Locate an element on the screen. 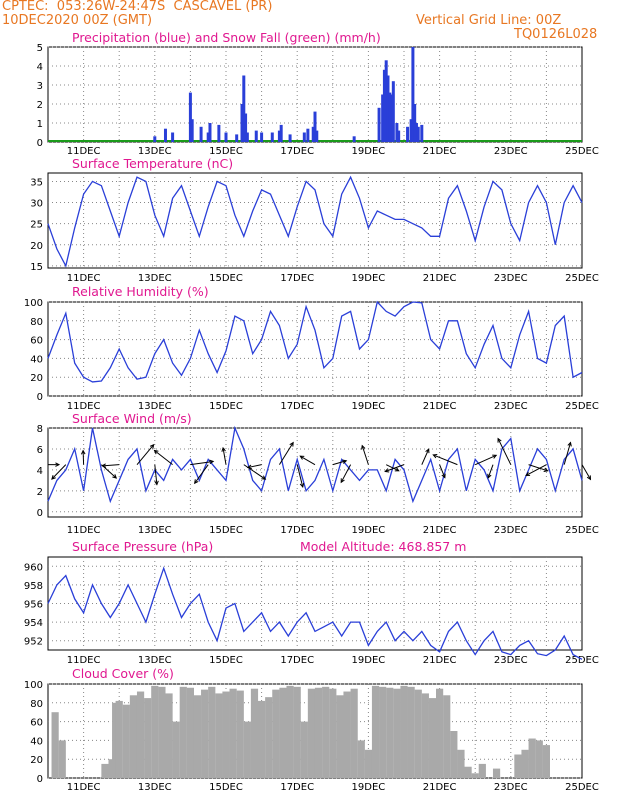 This screenshot has width=618, height=800. y-tick-label: 25 is located at coordinates (36, 225).